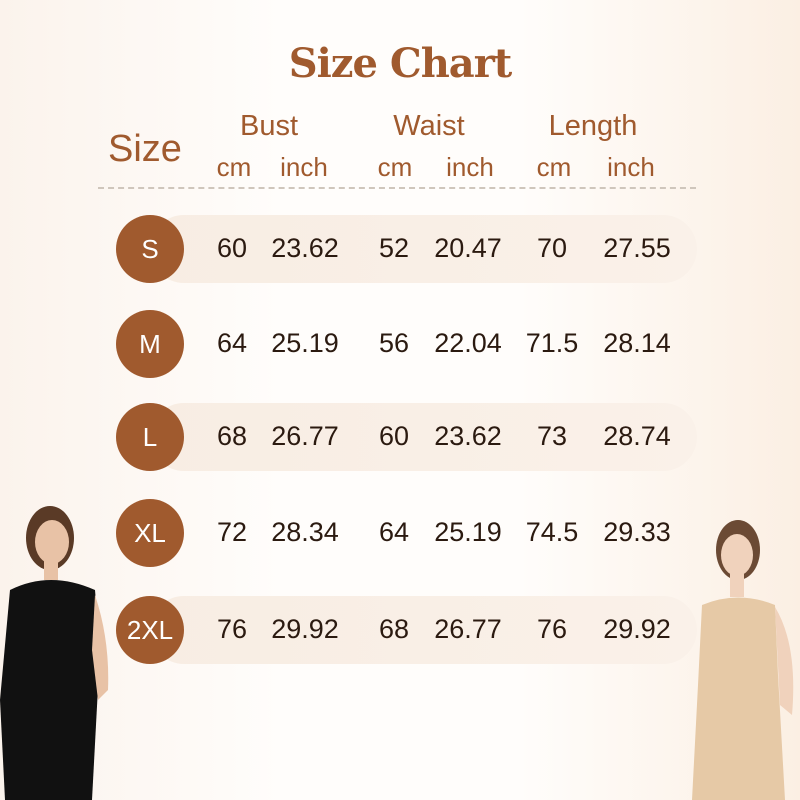 The height and width of the screenshot is (800, 800). I want to click on page-title: Size Chart, so click(400, 63).